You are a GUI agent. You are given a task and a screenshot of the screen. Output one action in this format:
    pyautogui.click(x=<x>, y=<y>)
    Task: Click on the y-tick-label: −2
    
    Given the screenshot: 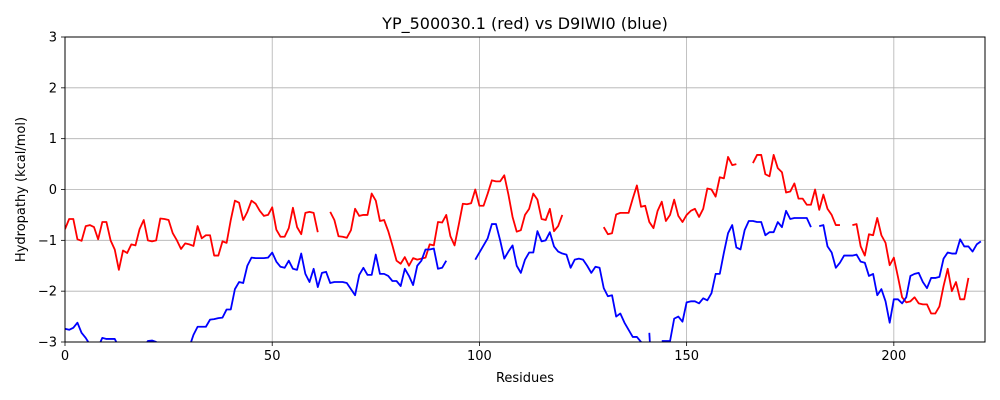 What is the action you would take?
    pyautogui.click(x=47, y=292)
    